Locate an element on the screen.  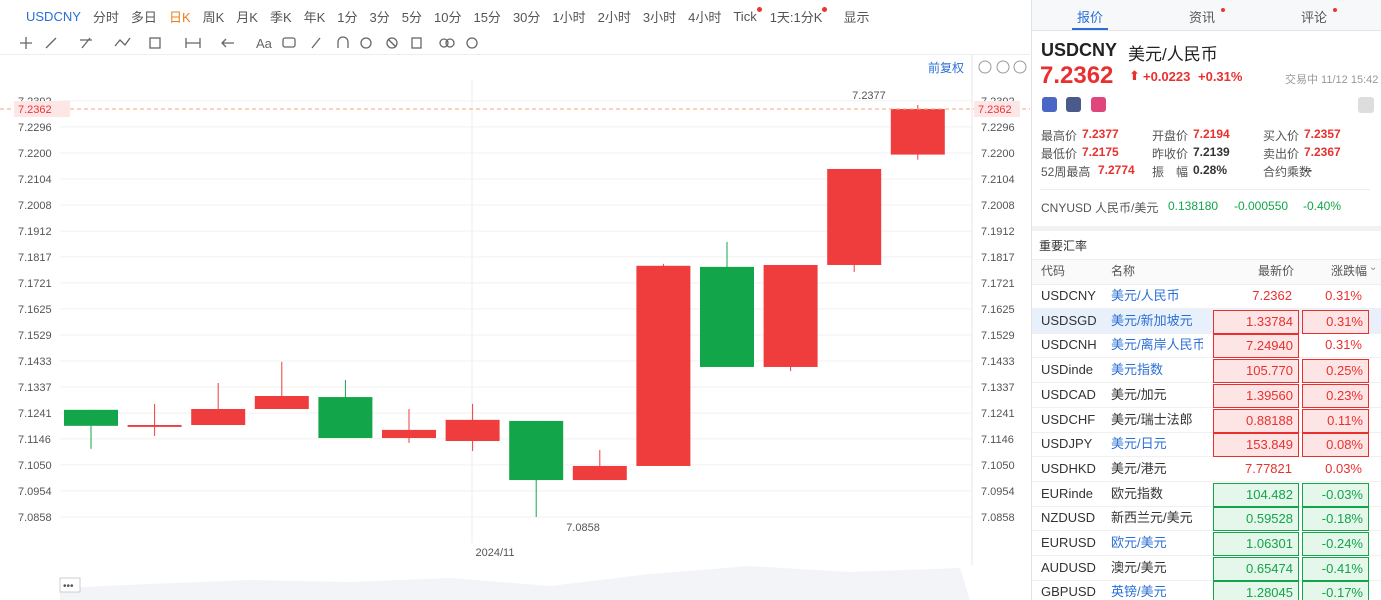
period-button: 3小时 is located at coordinates (659, 17).